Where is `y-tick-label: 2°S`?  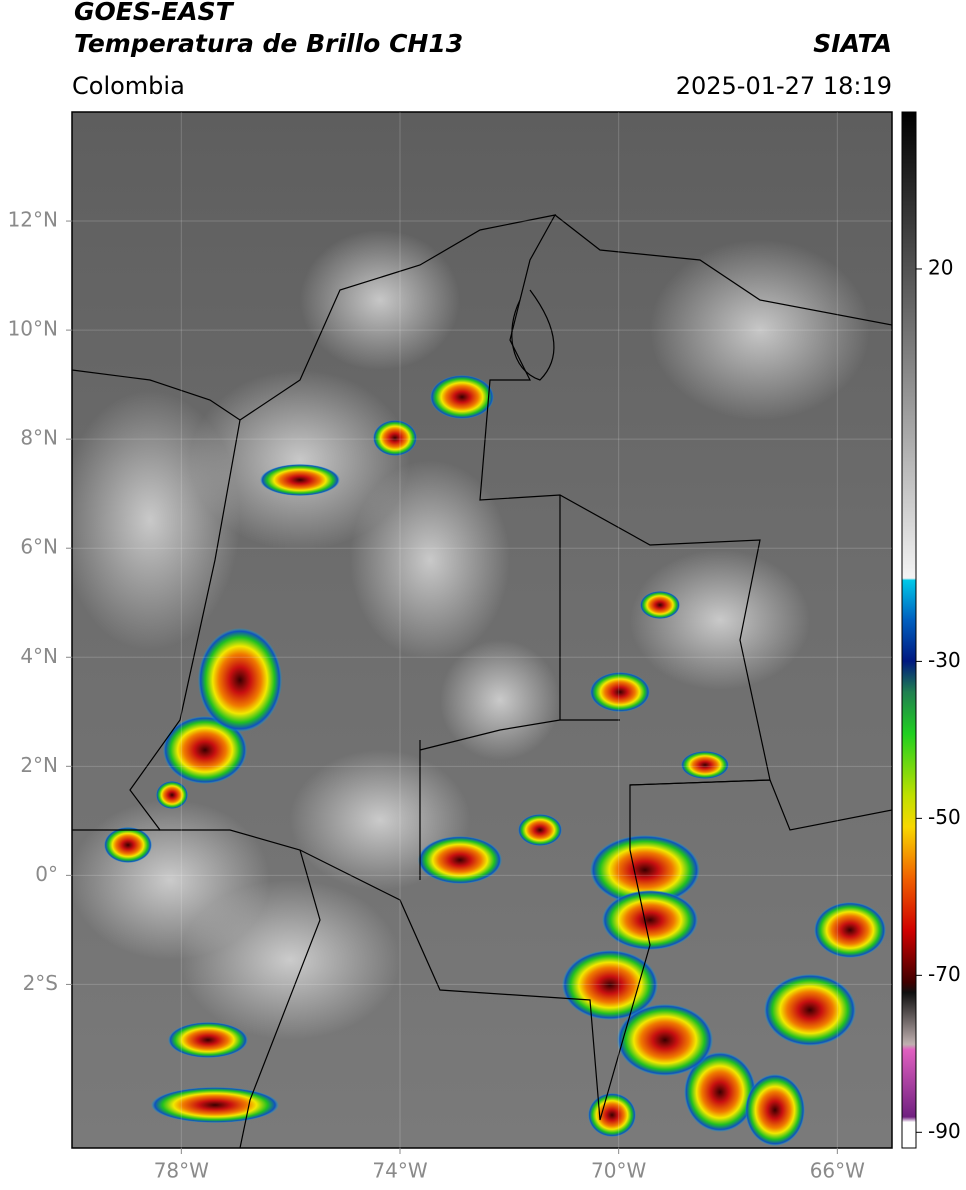
y-tick-label: 2°S is located at coordinates (40, 983).